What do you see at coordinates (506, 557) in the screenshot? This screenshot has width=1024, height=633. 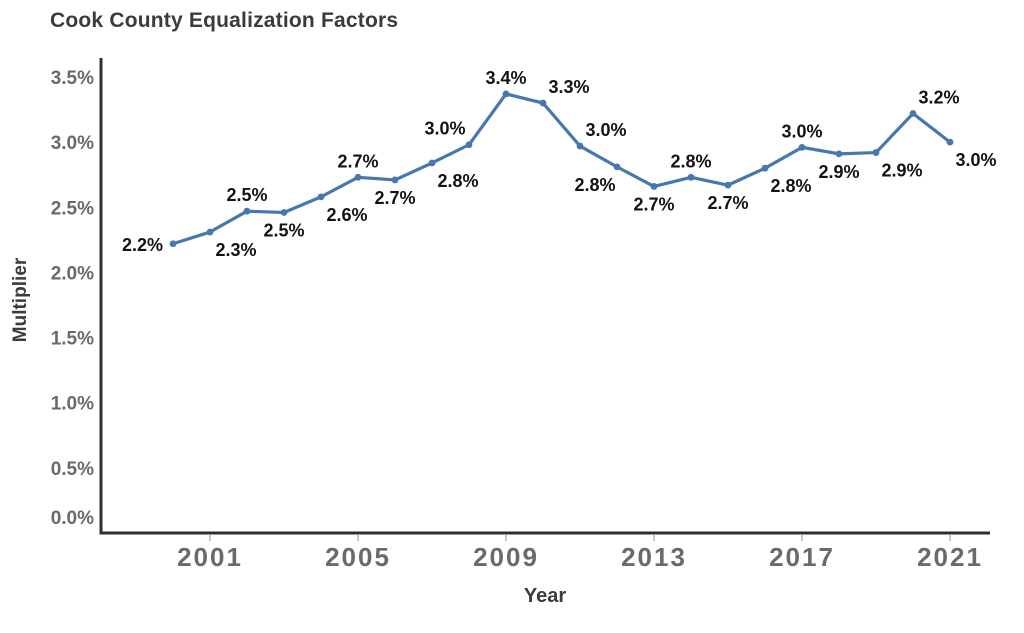 I see `x-tick-label: 2009` at bounding box center [506, 557].